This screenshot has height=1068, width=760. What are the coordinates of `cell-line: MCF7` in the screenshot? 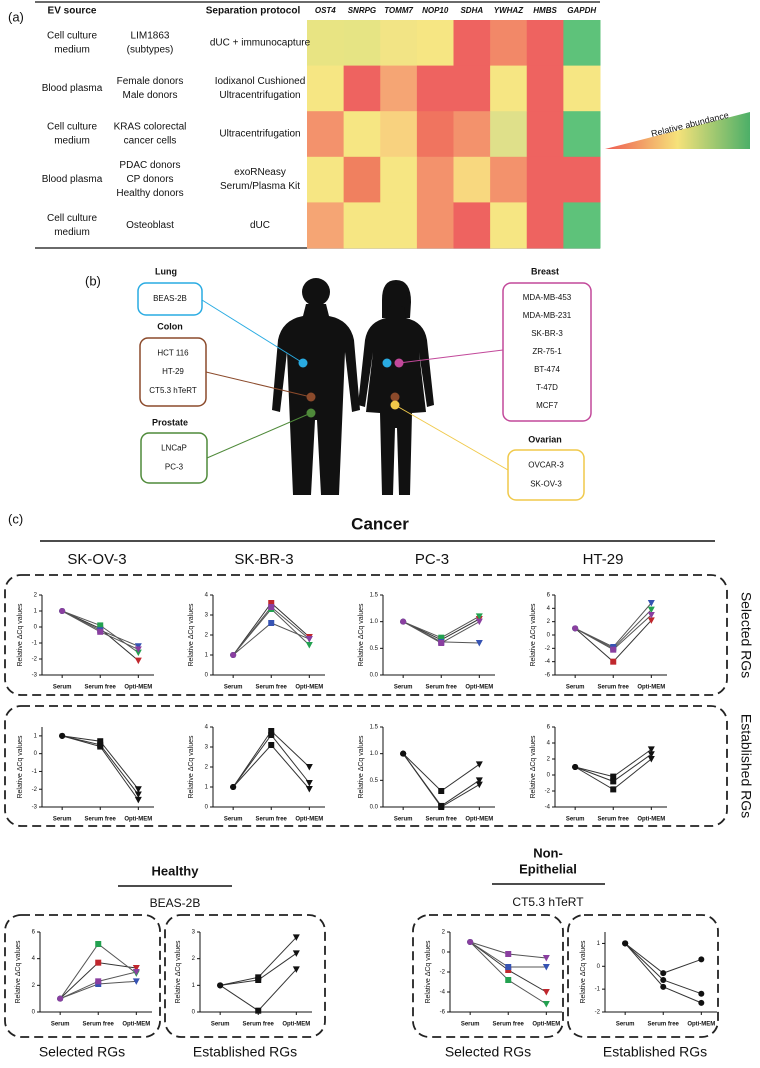 It's located at (547, 405).